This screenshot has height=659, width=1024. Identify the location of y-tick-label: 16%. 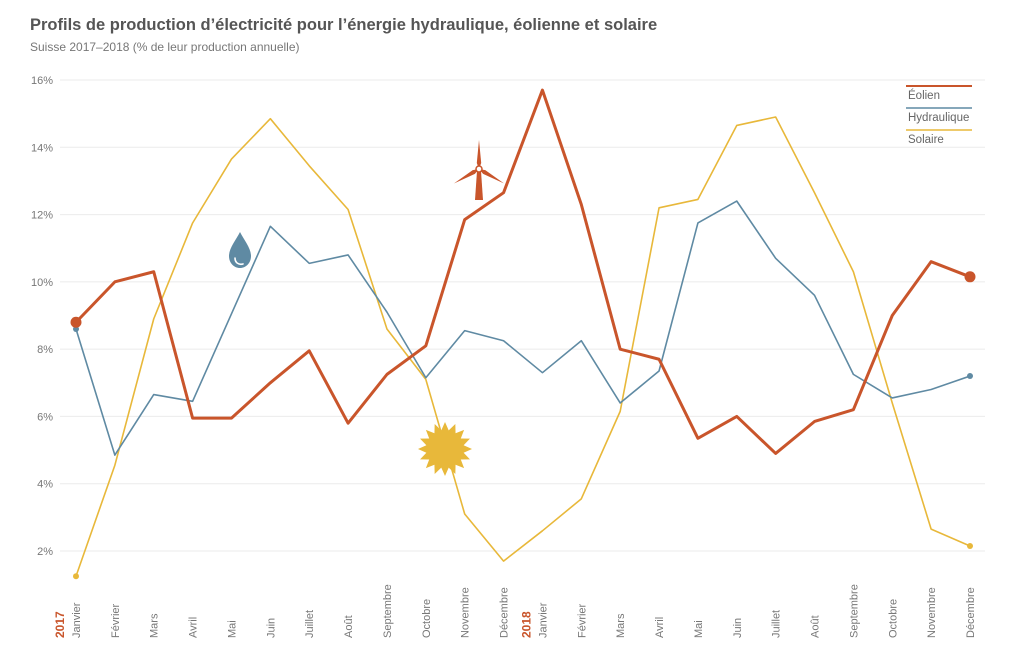
(42, 81).